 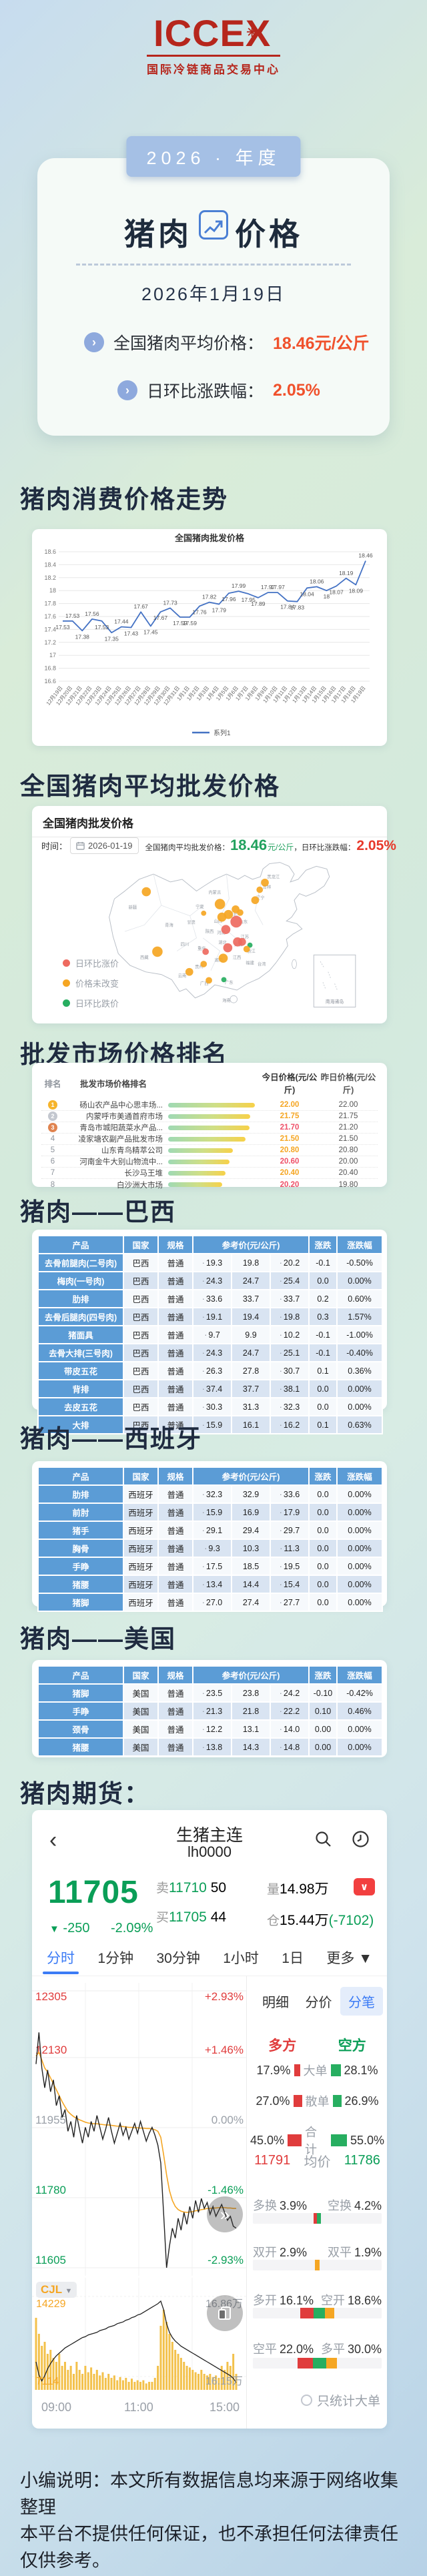 I want to click on svg-text: 西藏, so click(x=145, y=957).